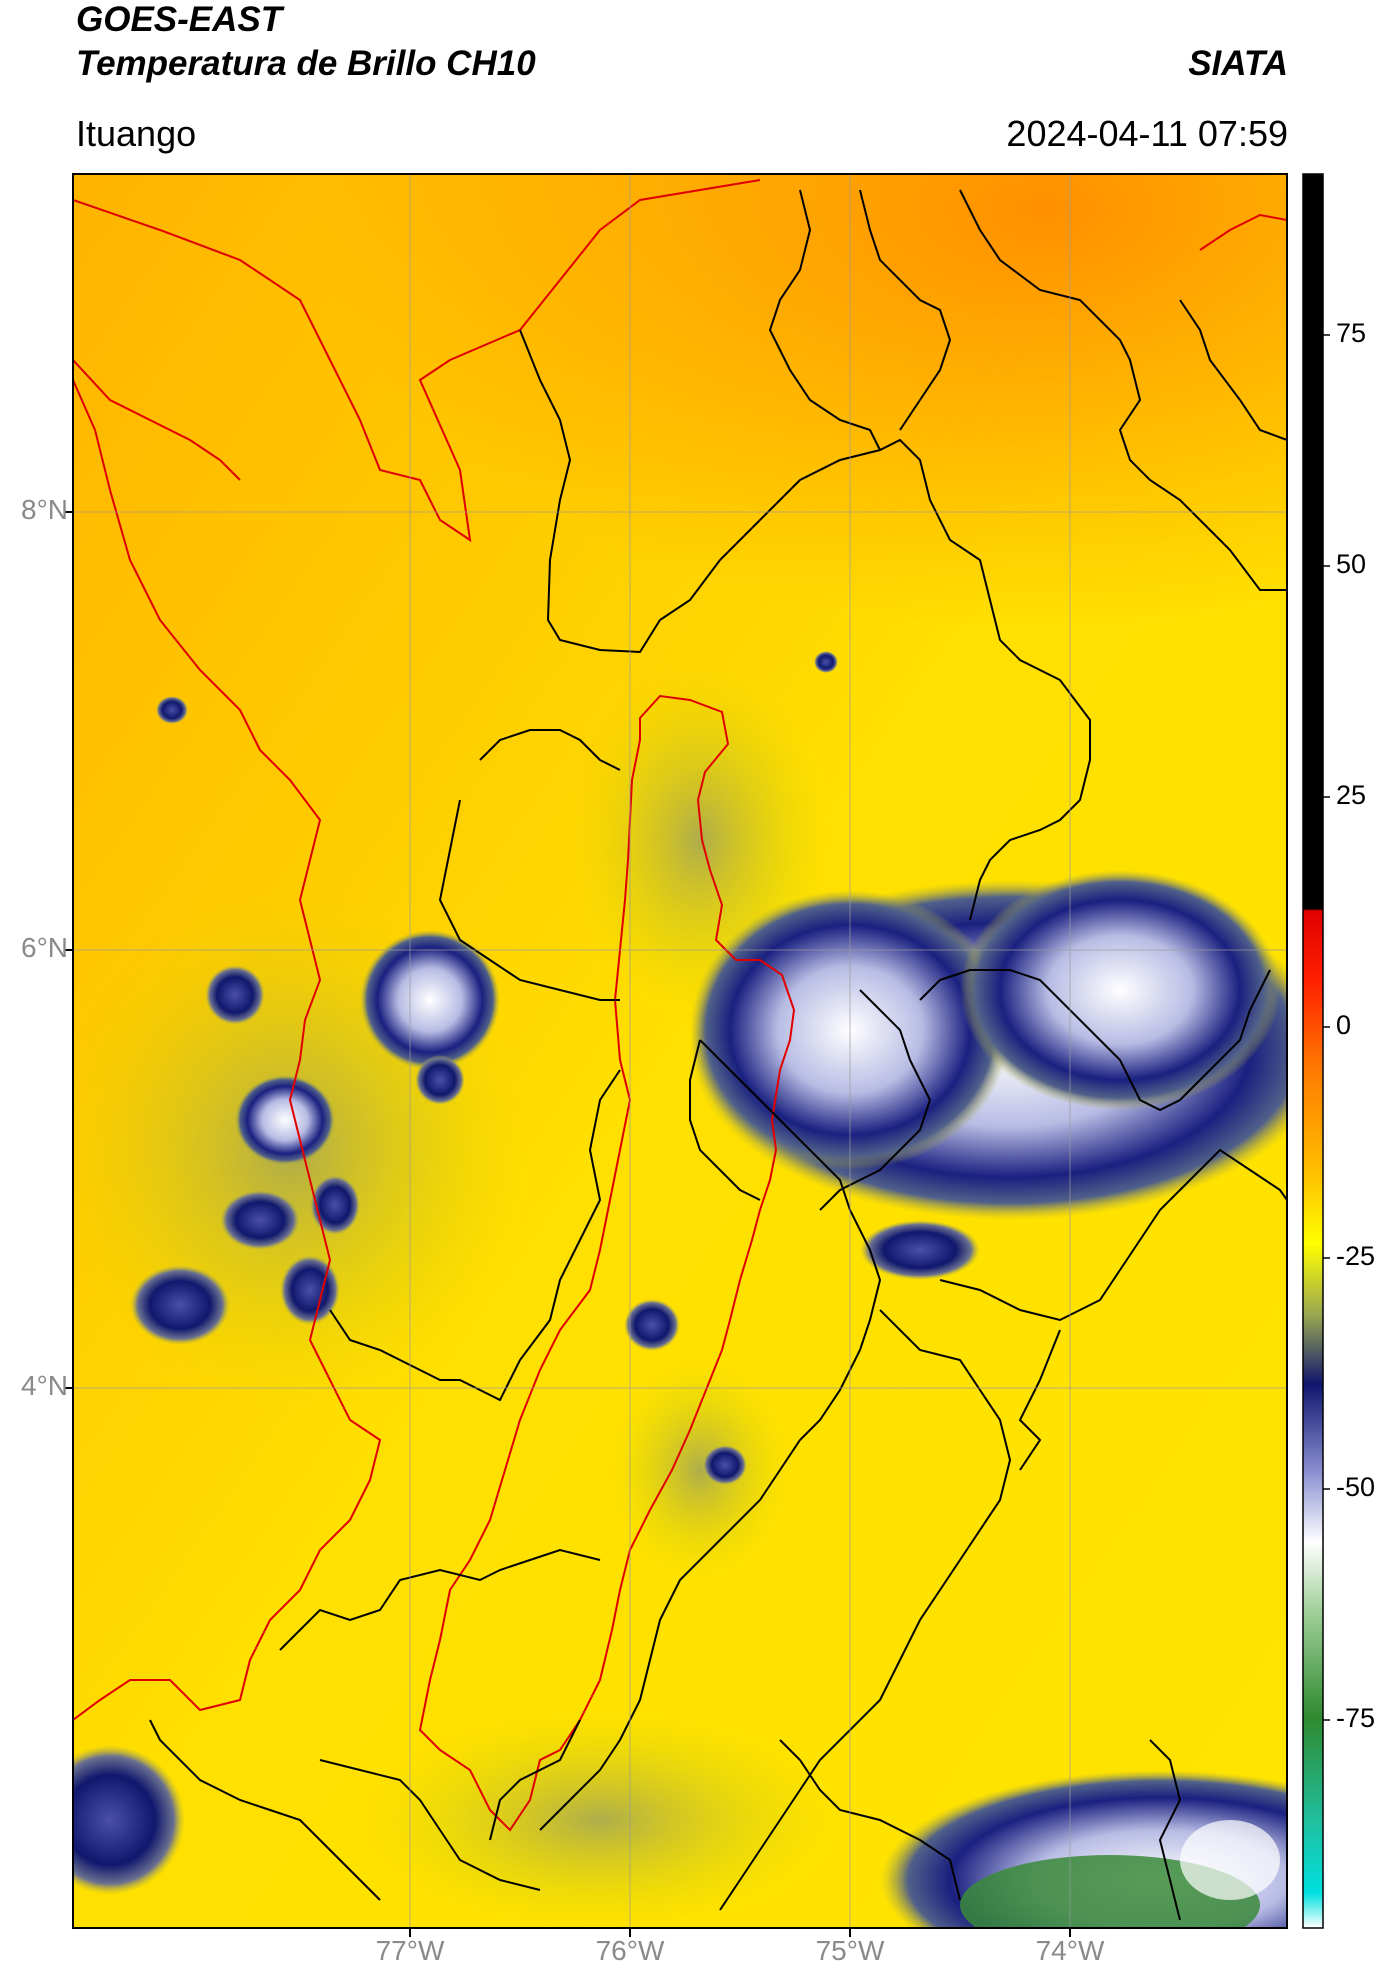 The height and width of the screenshot is (1981, 1384). What do you see at coordinates (1351, 564) in the screenshot?
I see `colorbar-tick-50: 50` at bounding box center [1351, 564].